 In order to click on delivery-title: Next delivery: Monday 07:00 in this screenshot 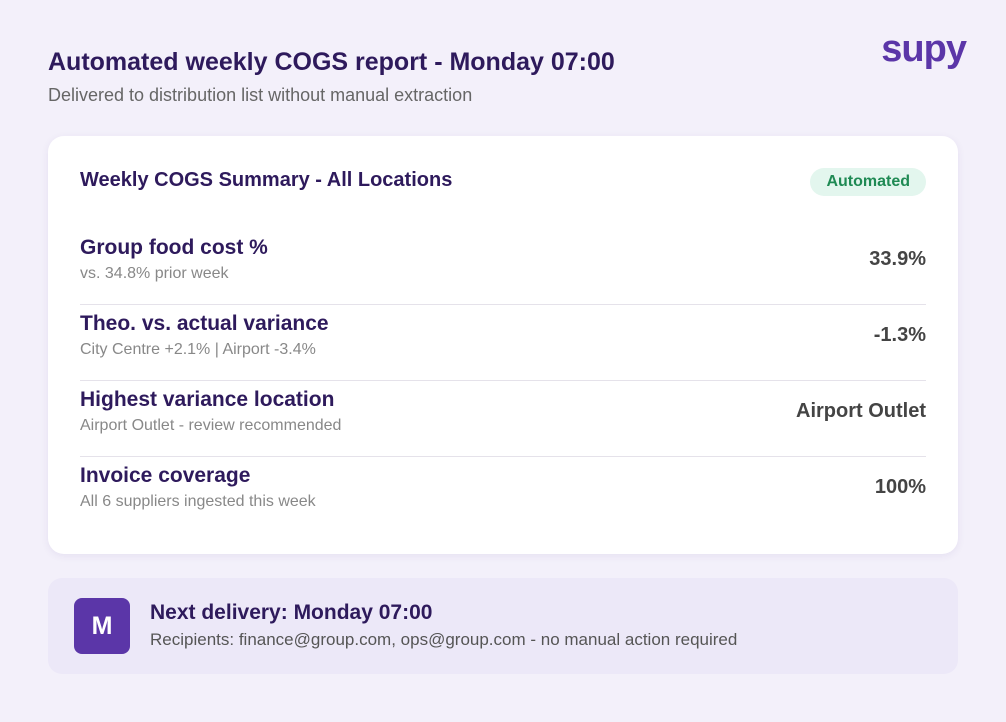, I will do `click(291, 612)`.